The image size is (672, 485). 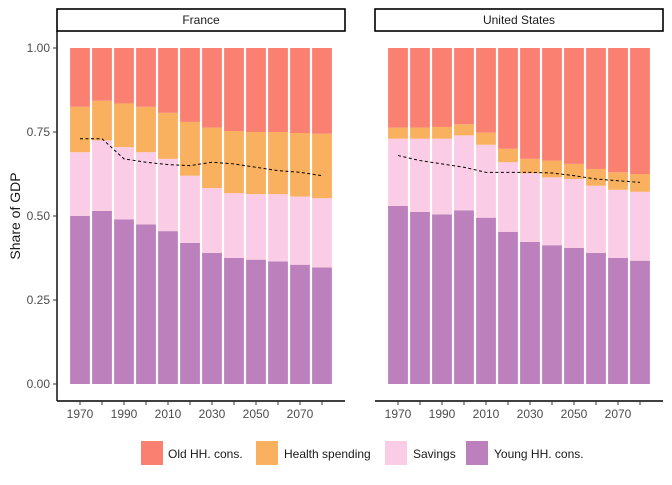 What do you see at coordinates (39, 384) in the screenshot?
I see `y-tick-label: 0.00` at bounding box center [39, 384].